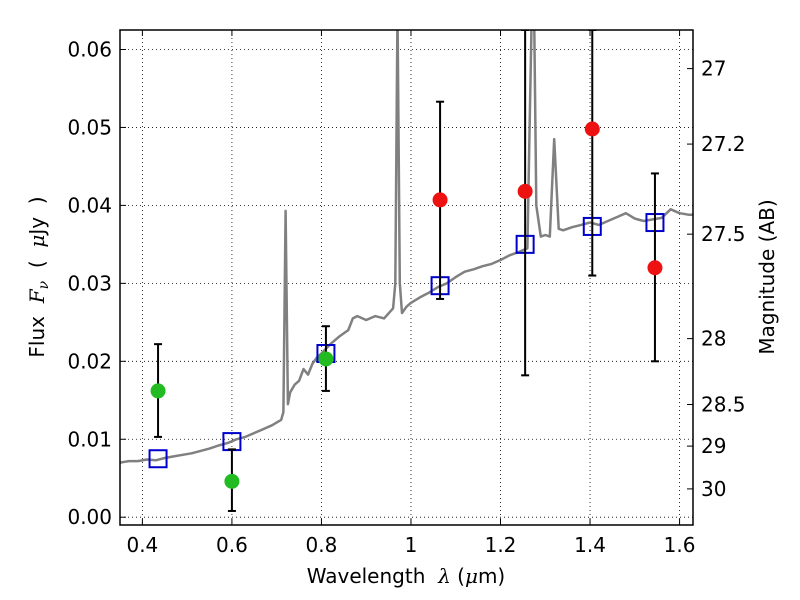 This screenshot has width=800, height=600. Describe the element at coordinates (89, 205) in the screenshot. I see `y-tick-label: 0.04` at that location.